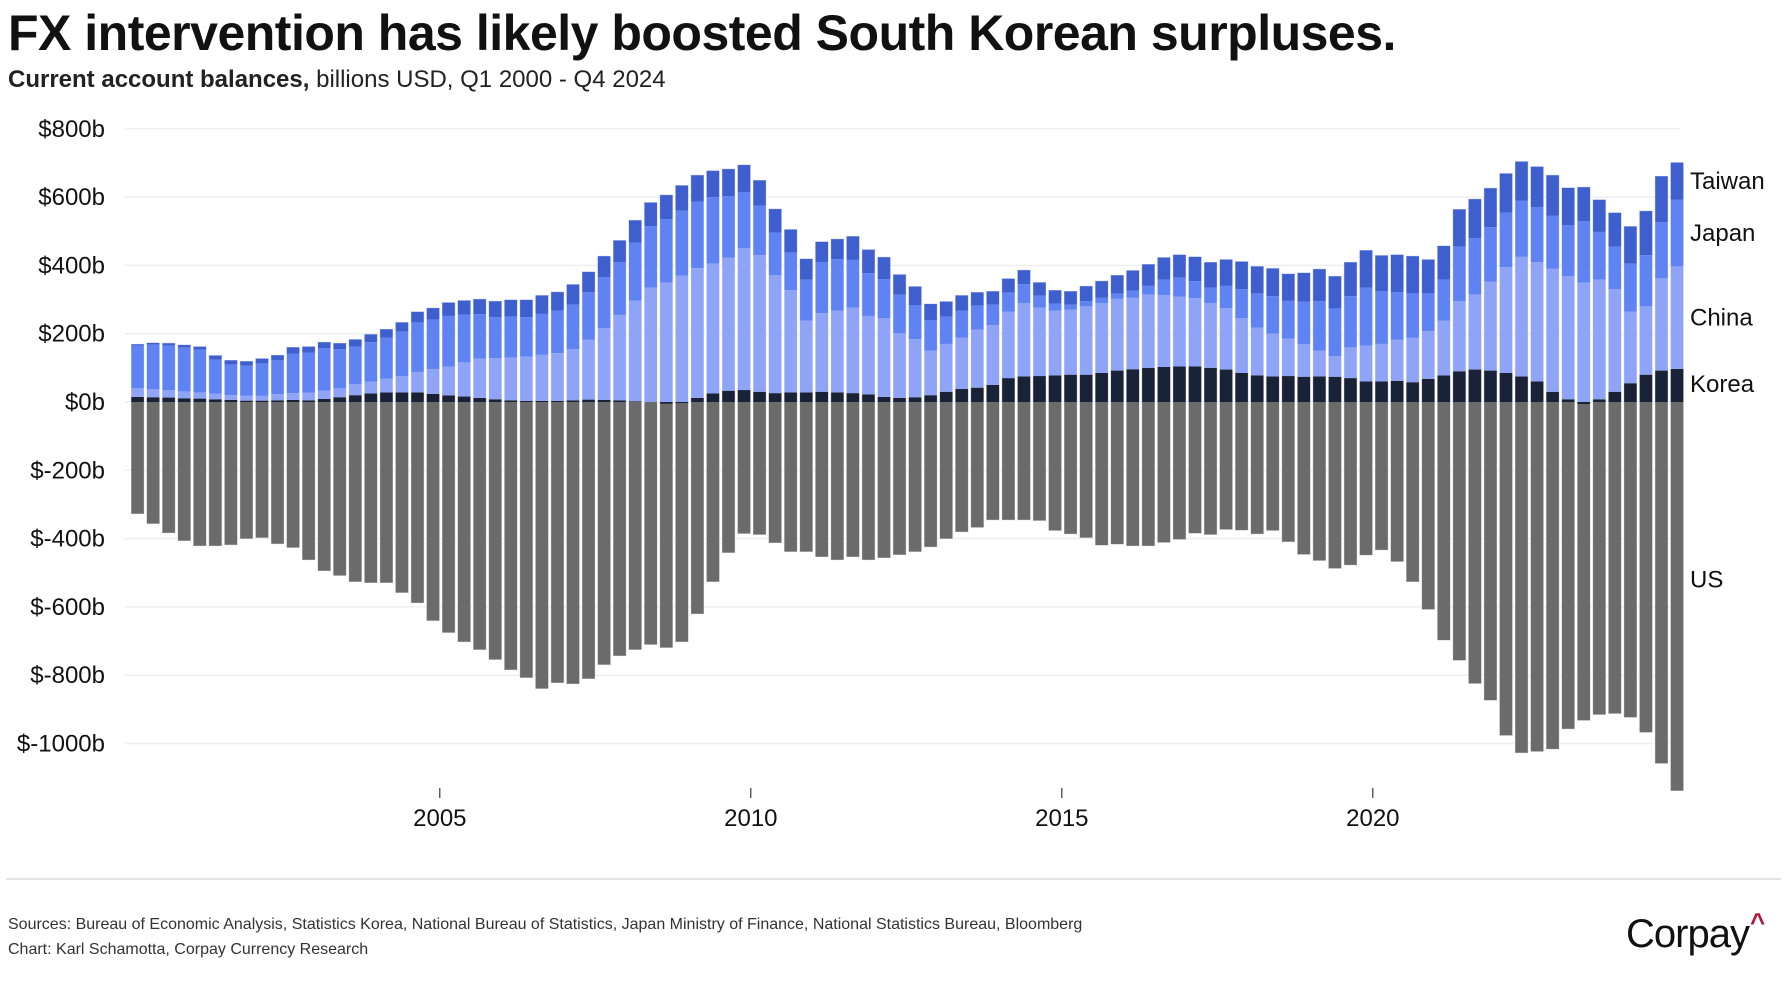 The height and width of the screenshot is (1000, 1787). What do you see at coordinates (1727, 381) in the screenshot?
I see `series-labels: Taiwan Japan China Korea US` at bounding box center [1727, 381].